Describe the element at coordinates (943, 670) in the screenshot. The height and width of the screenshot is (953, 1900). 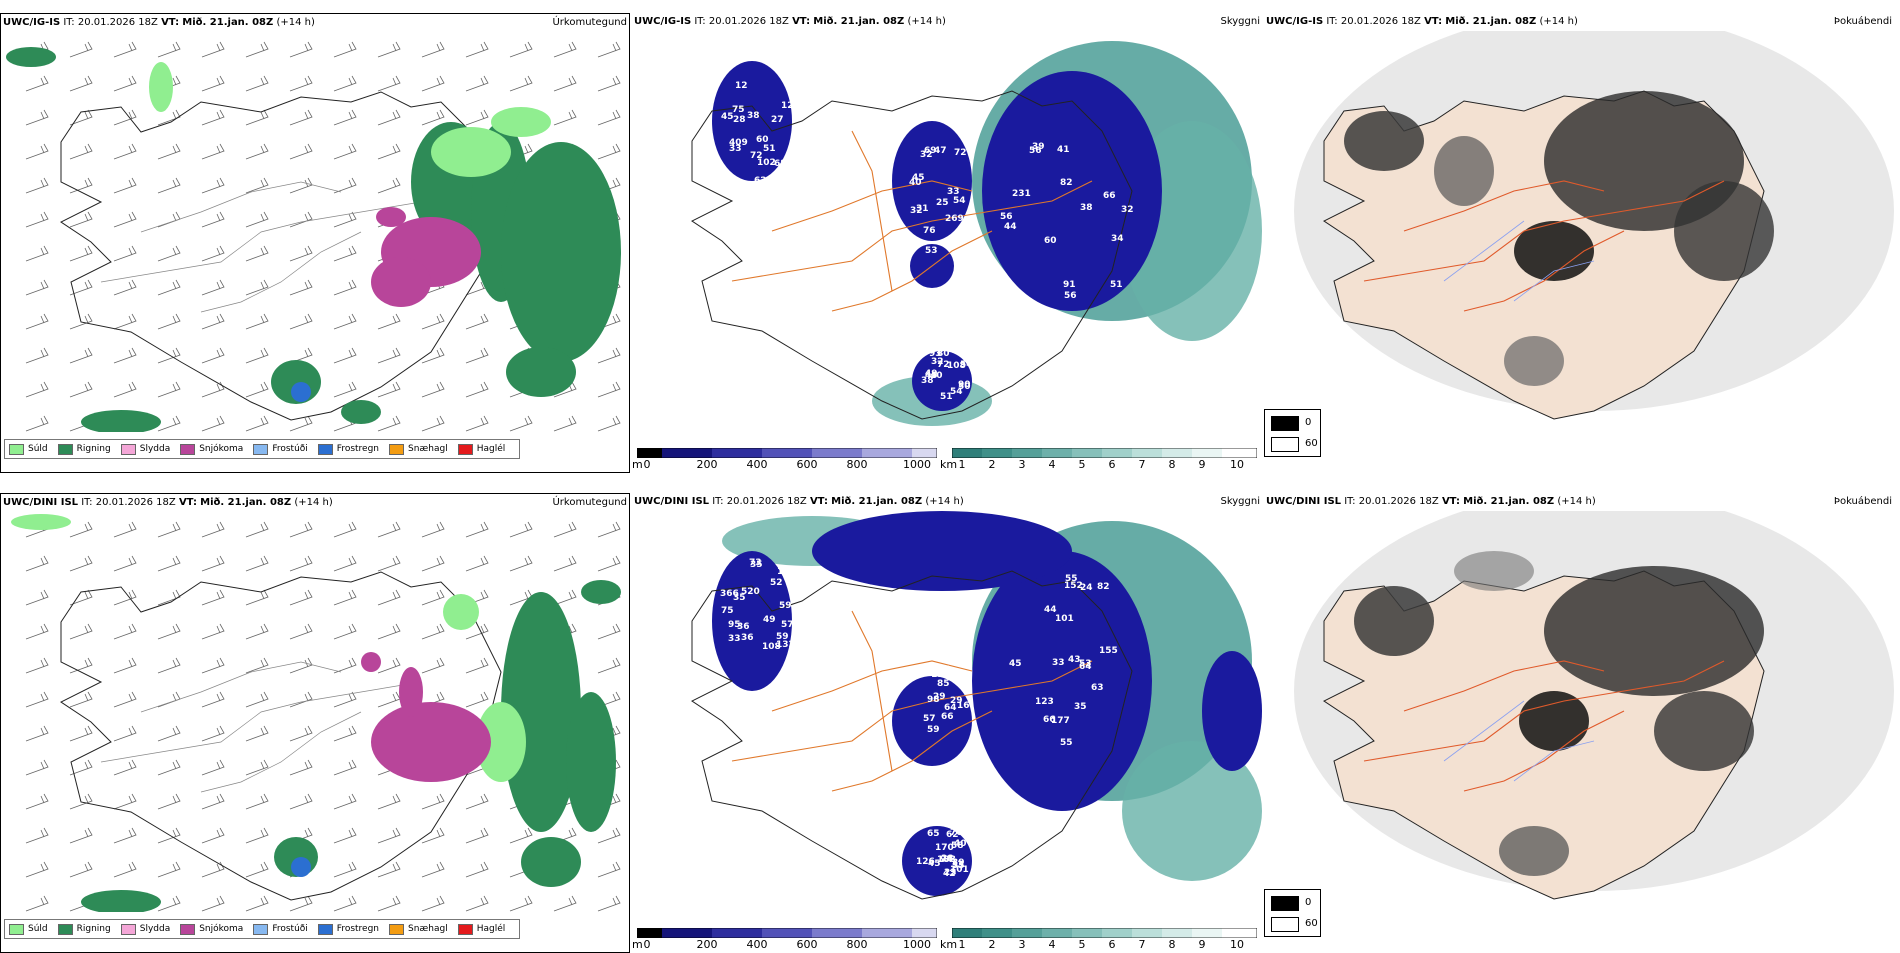
I see `cloud-base-label: 67` at that location.